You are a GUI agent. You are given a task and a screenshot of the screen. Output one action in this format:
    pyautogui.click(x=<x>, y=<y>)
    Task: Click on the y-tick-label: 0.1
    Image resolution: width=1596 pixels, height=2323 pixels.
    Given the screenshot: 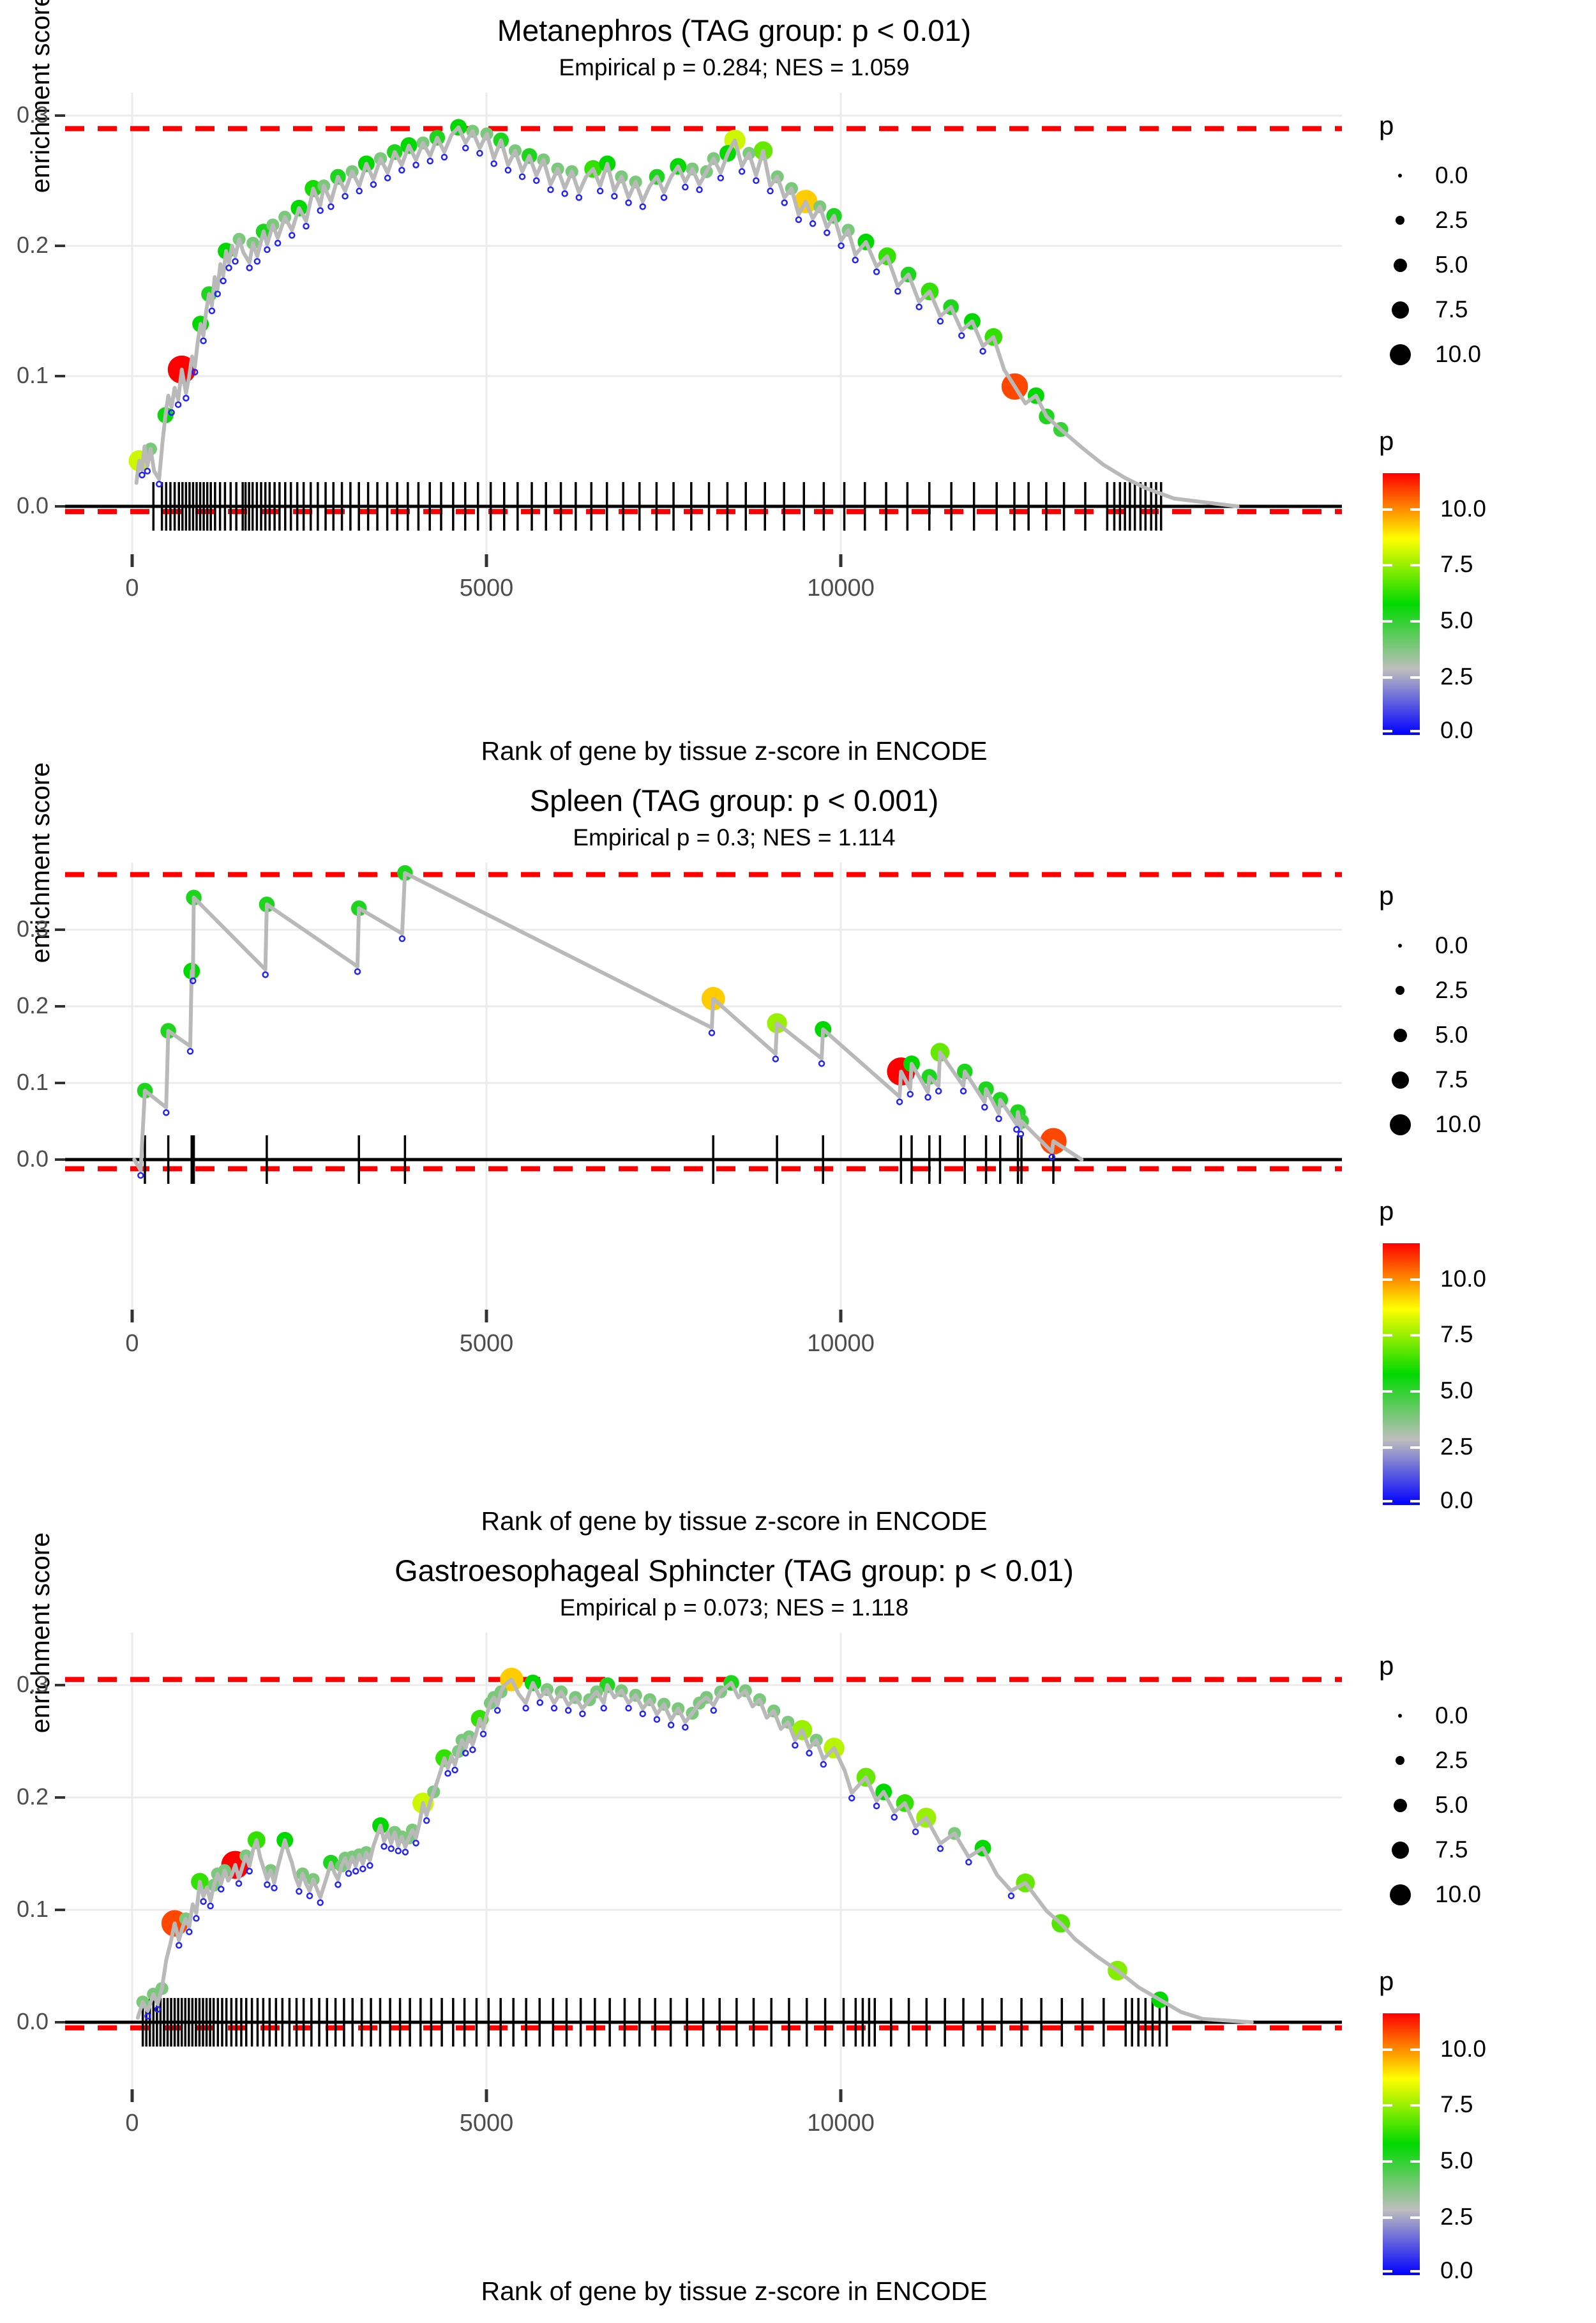 What is the action you would take?
    pyautogui.click(x=32, y=1909)
    